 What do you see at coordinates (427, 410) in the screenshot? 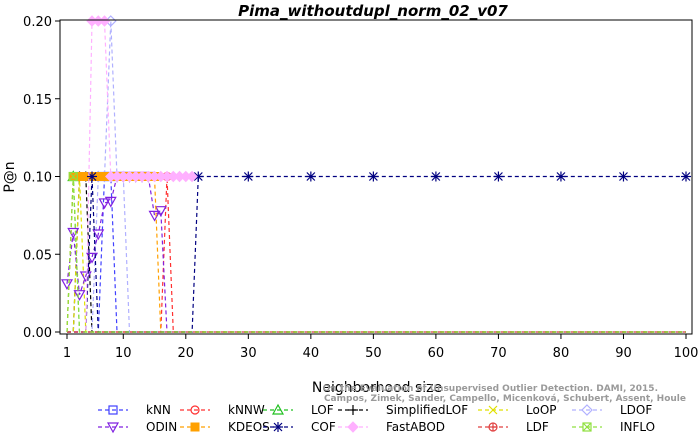
I see `legend-label-simplifiedlof: SimplifiedLOF` at bounding box center [427, 410].